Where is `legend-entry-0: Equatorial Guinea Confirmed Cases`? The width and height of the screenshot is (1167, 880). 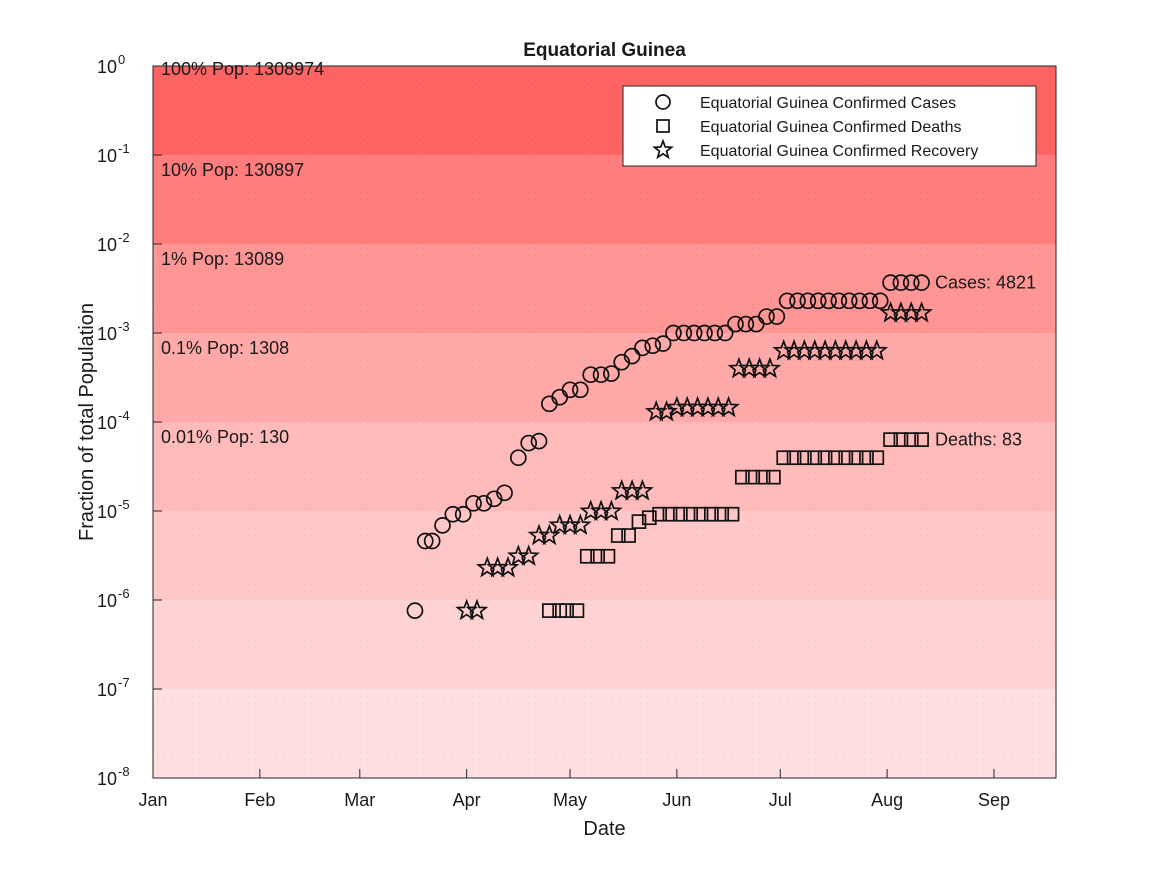 legend-entry-0: Equatorial Guinea Confirmed Cases is located at coordinates (828, 103).